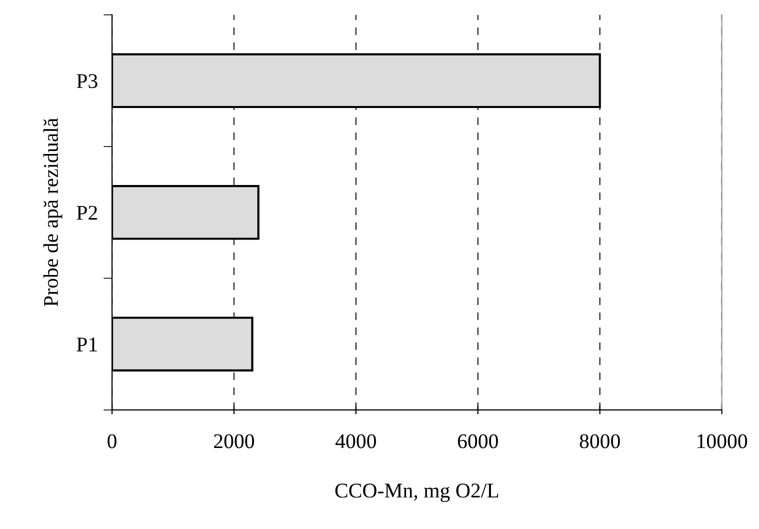  Describe the element at coordinates (600, 441) in the screenshot. I see `x-tick-label: 8000` at that location.